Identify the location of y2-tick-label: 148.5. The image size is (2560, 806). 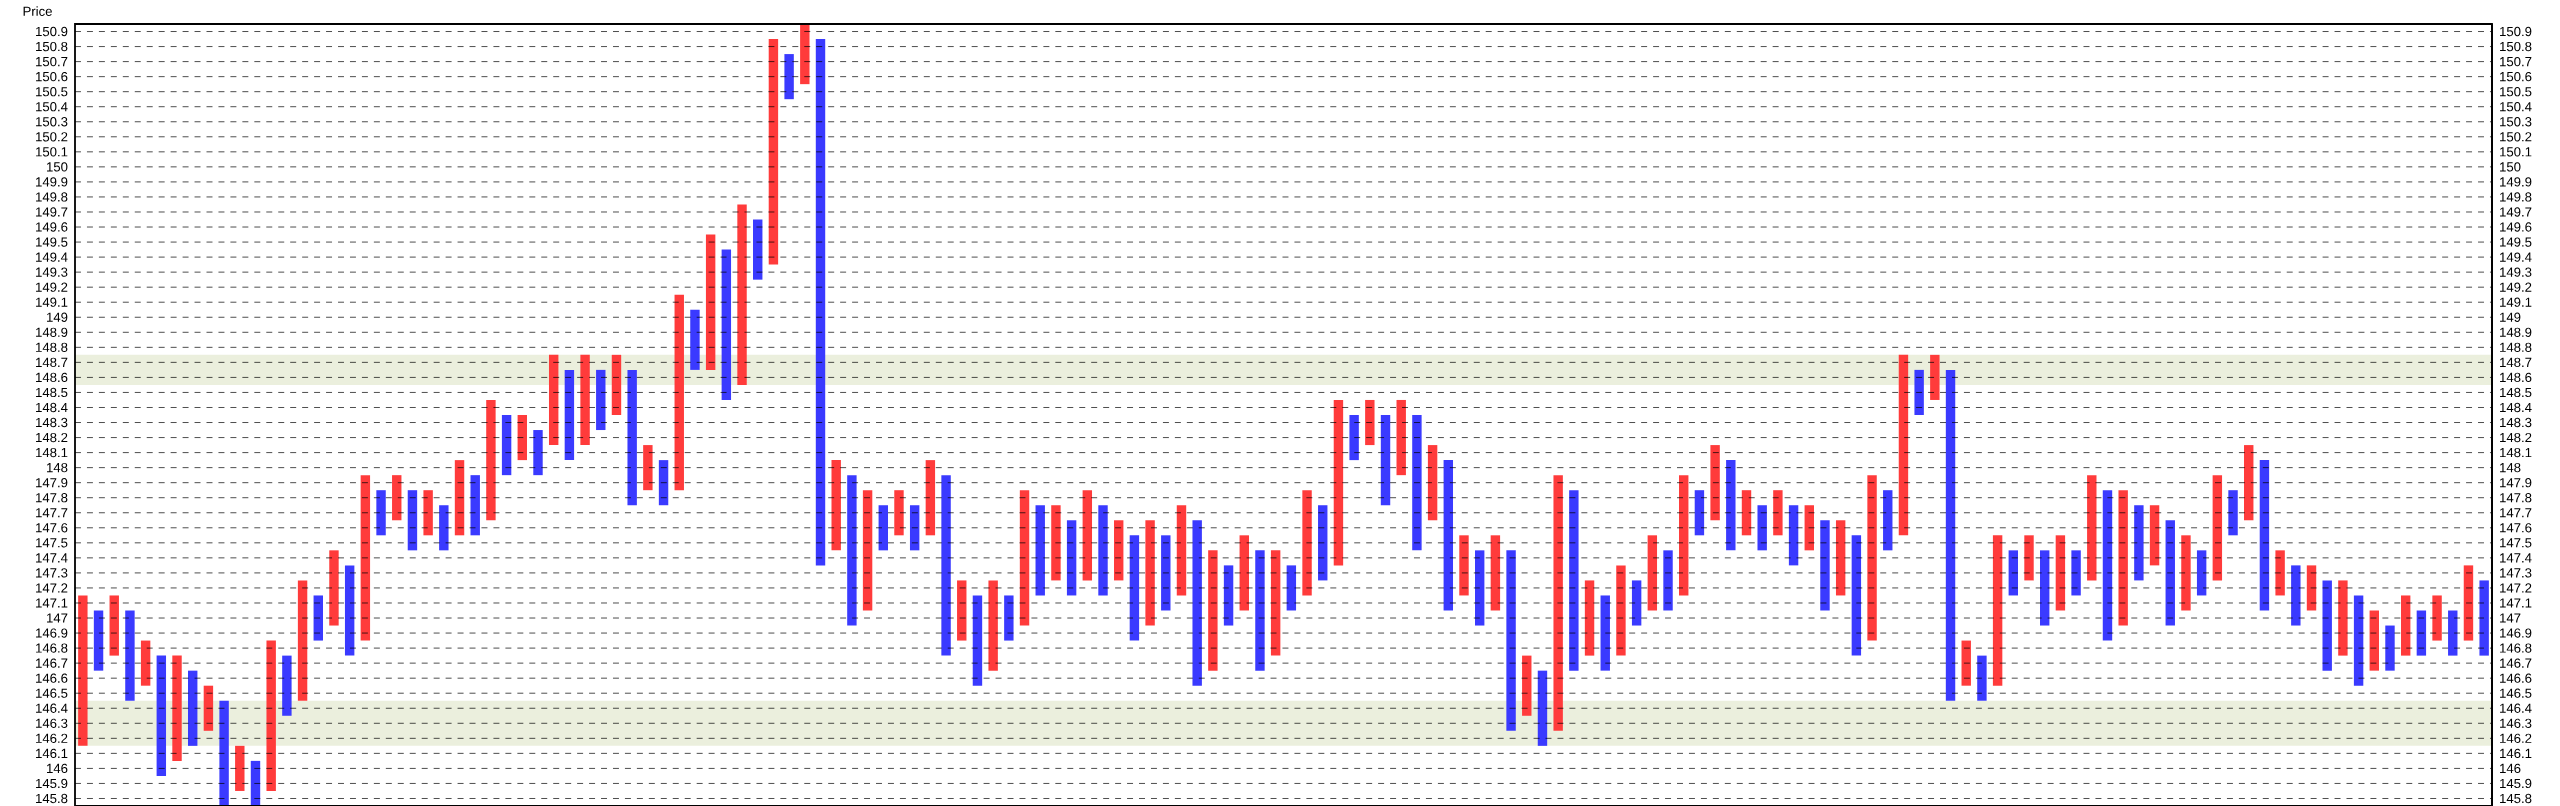
(2516, 392).